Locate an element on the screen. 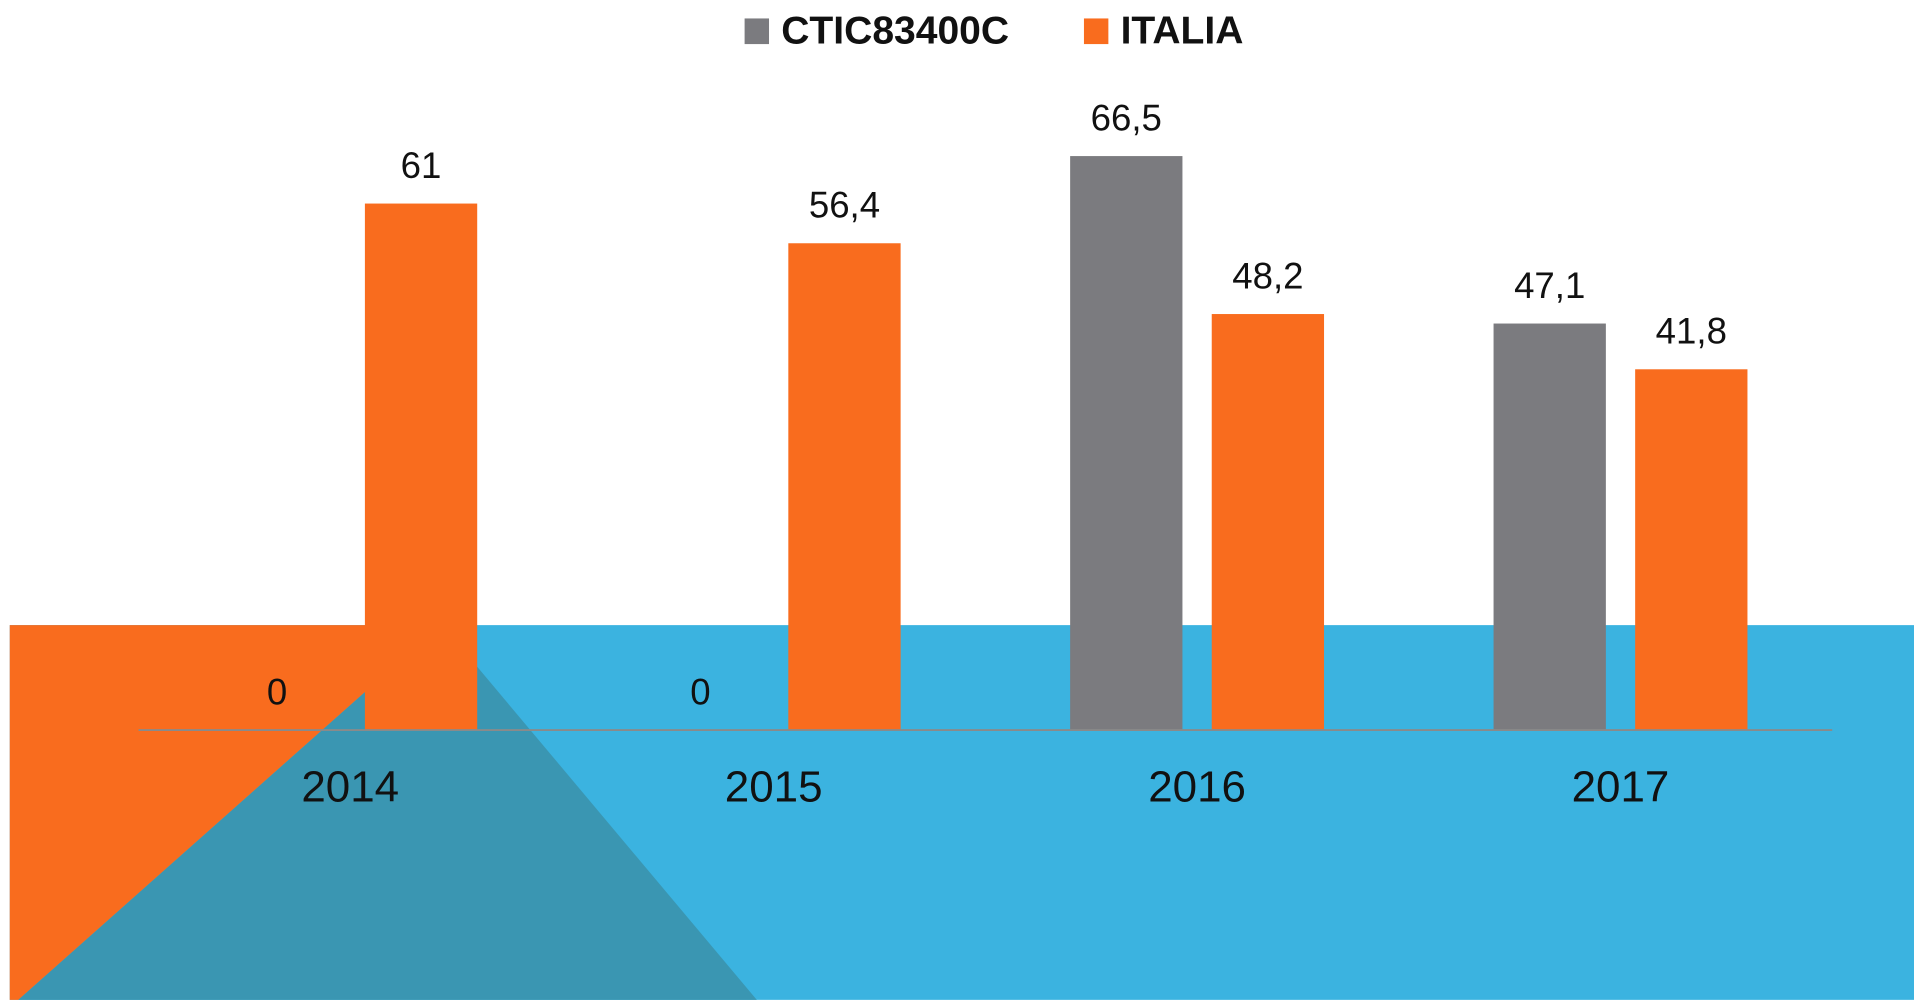  x-tick-label: 2016 is located at coordinates (1197, 787).